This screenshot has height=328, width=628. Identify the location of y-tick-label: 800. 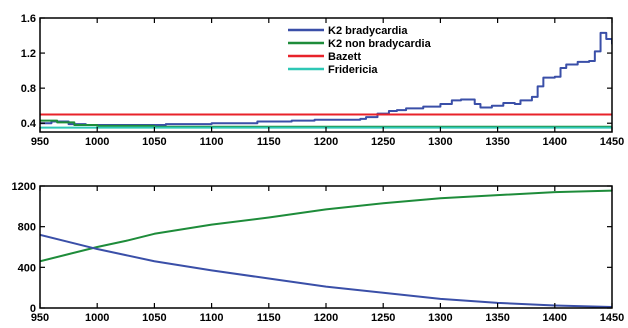
(27, 228).